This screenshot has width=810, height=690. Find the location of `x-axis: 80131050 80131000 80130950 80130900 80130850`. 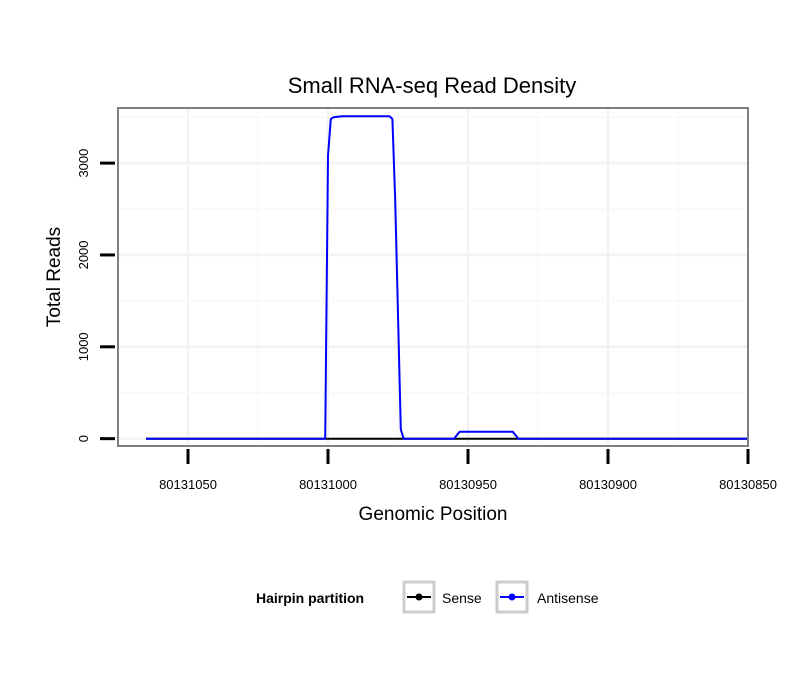

x-axis: 80131050 80131000 80130950 80130900 80130850 is located at coordinates (468, 470).